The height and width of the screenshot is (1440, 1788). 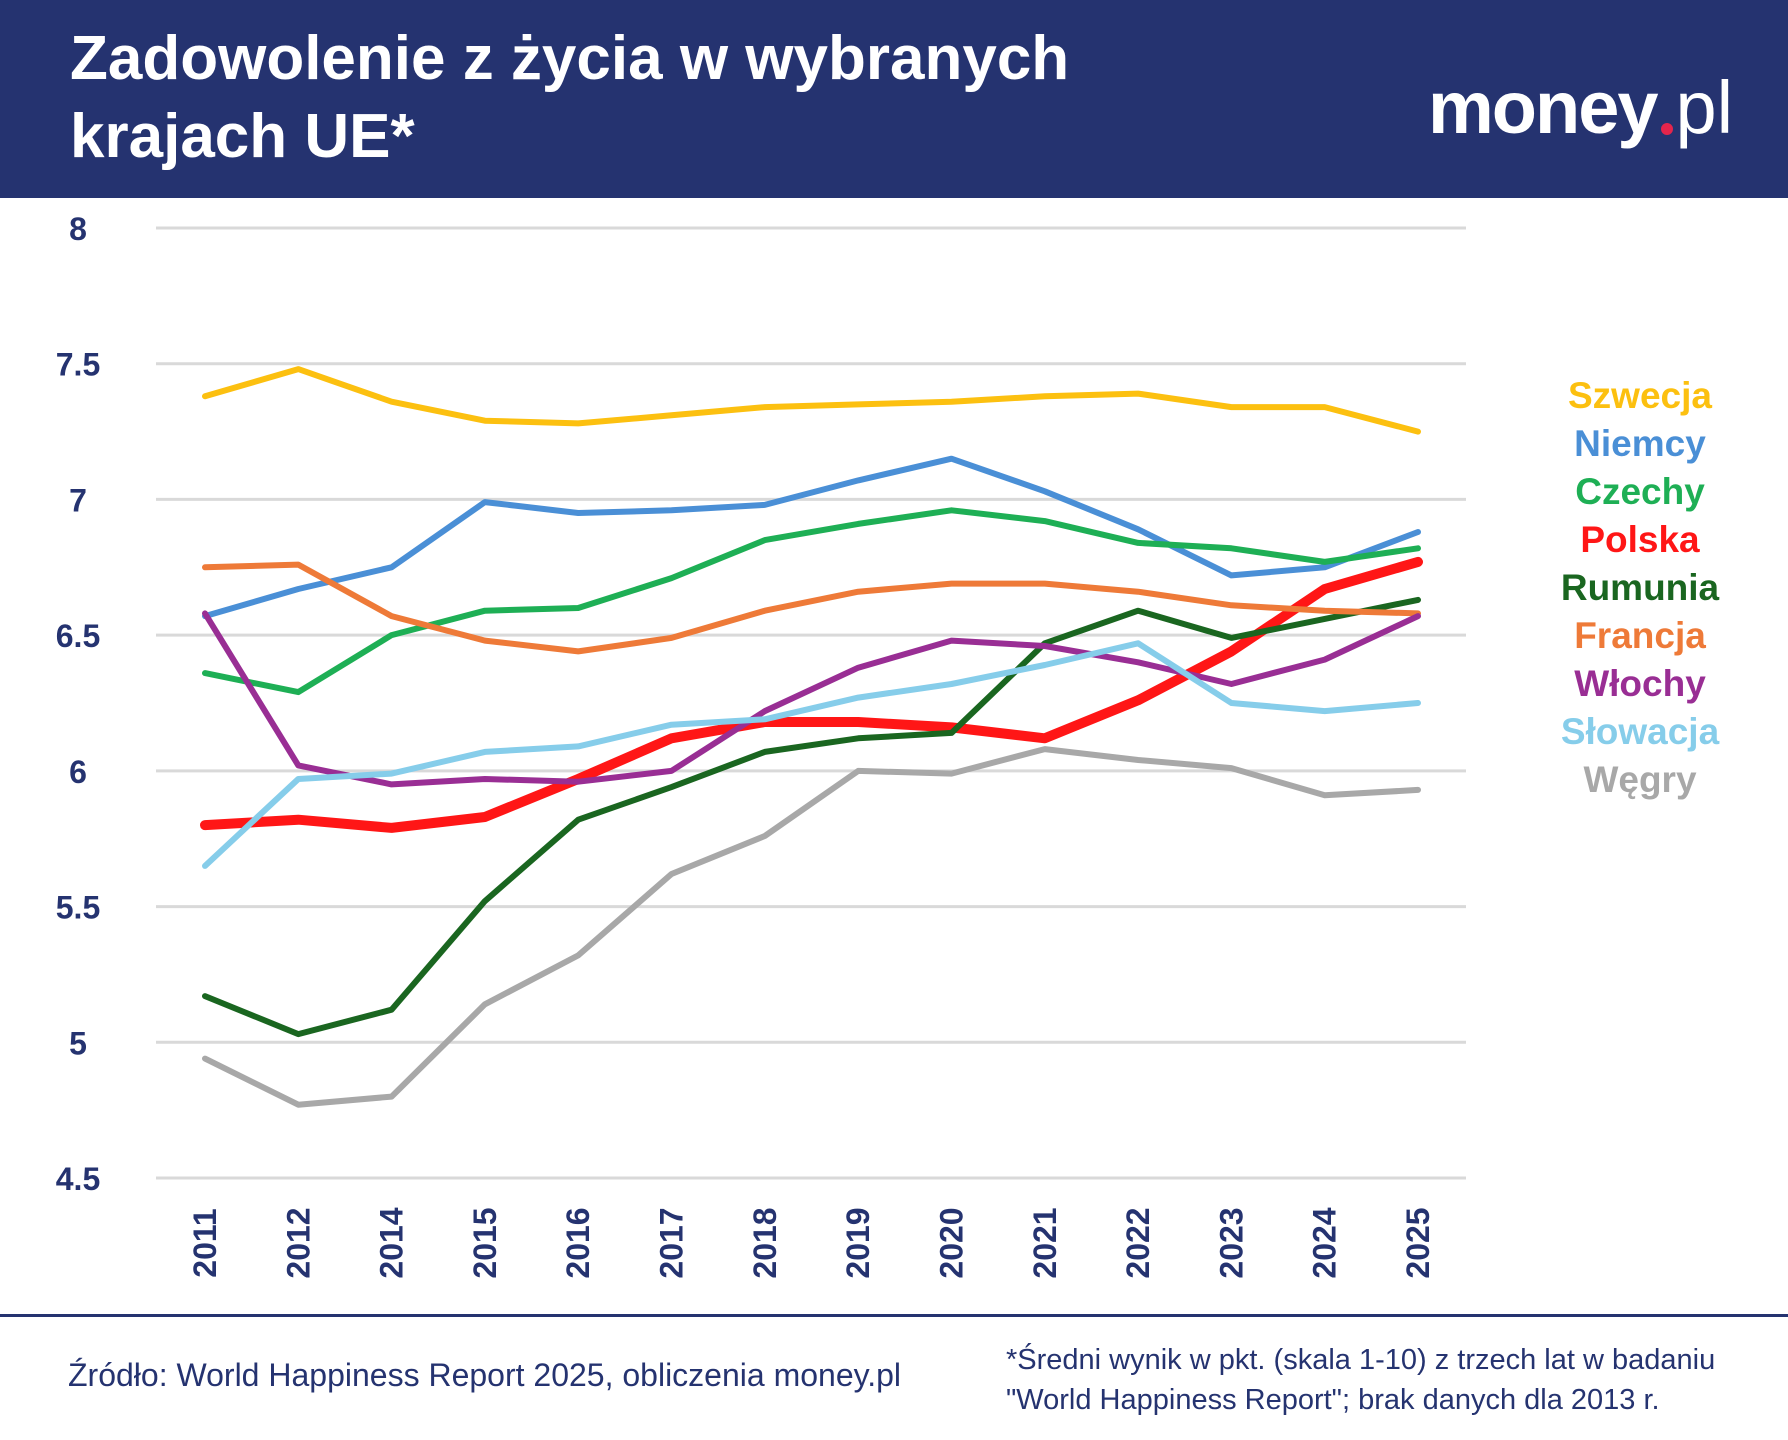 What do you see at coordinates (1666, 129) in the screenshot?
I see `logo-dot-icon` at bounding box center [1666, 129].